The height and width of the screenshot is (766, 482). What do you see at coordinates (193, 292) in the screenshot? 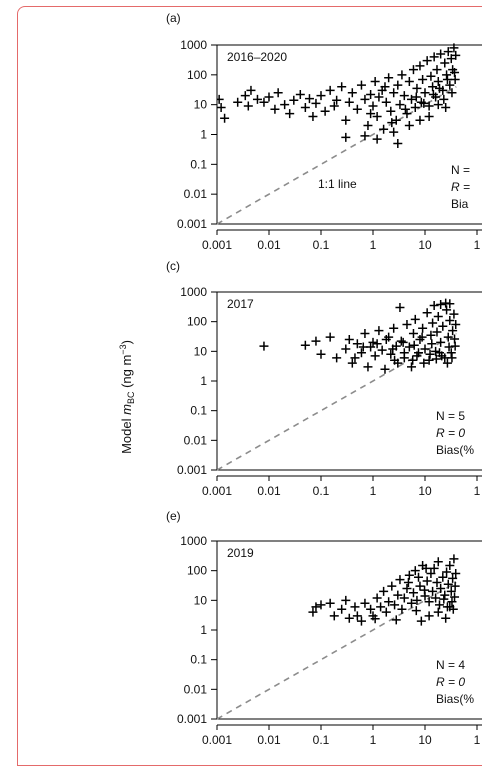
I see `y-tick-label: 1000` at bounding box center [193, 292].